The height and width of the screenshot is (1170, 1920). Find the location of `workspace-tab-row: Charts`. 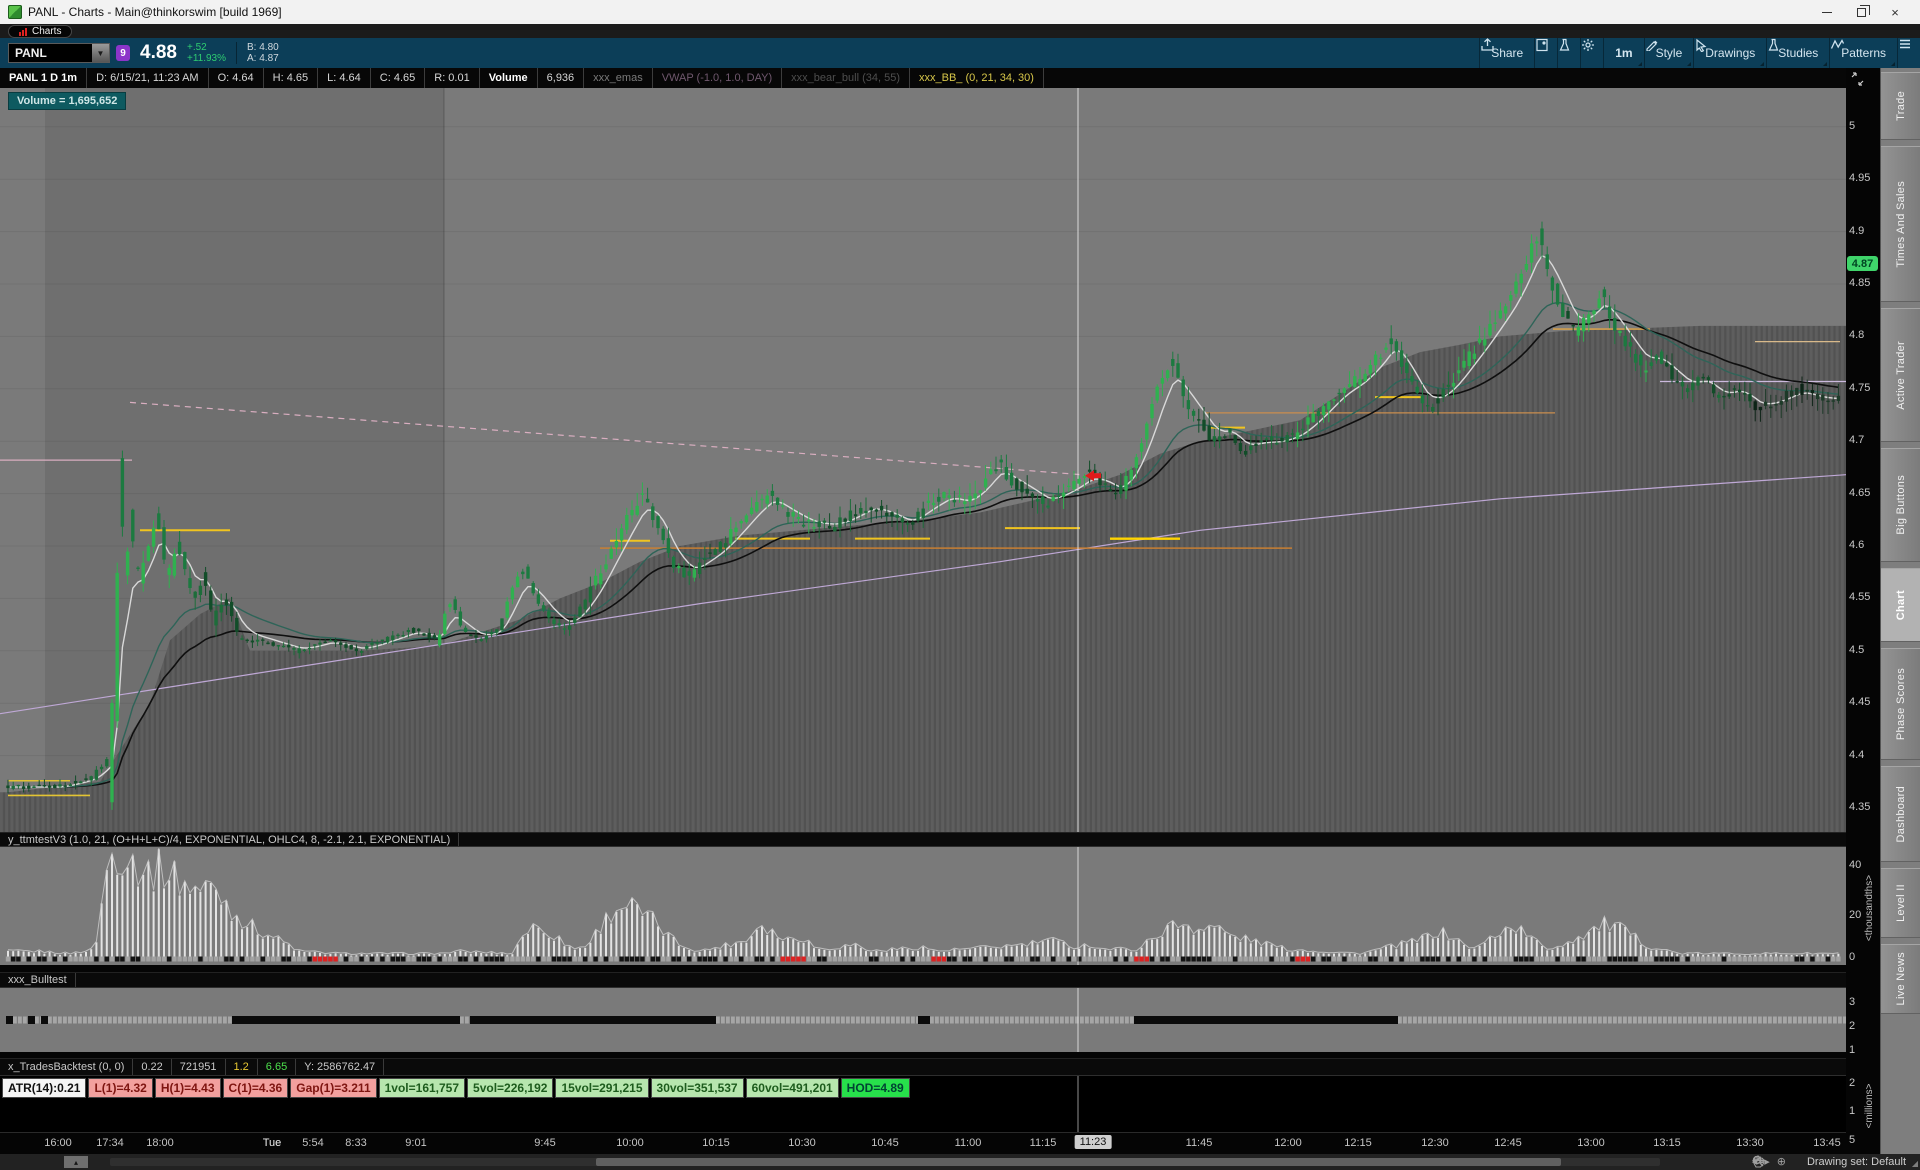

workspace-tab-row: Charts is located at coordinates (960, 31).